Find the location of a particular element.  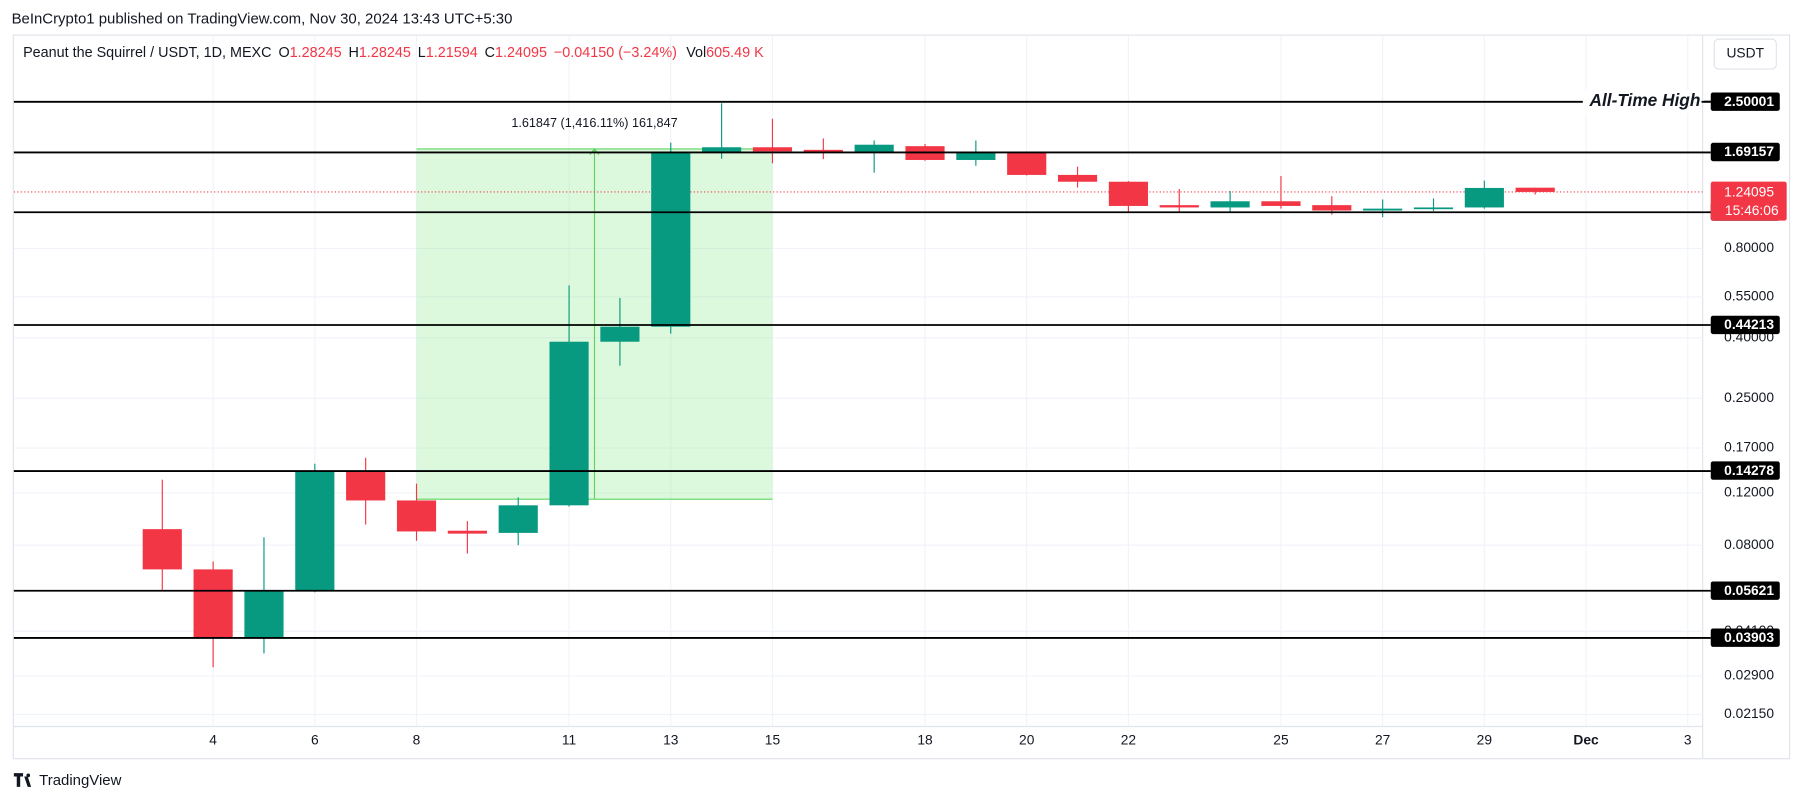

x-tick-label: 4 is located at coordinates (213, 740).